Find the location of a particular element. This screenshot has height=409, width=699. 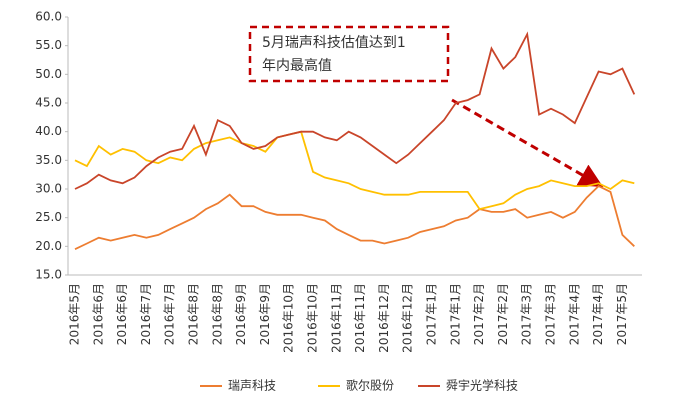

series-line is located at coordinates (354, 218).